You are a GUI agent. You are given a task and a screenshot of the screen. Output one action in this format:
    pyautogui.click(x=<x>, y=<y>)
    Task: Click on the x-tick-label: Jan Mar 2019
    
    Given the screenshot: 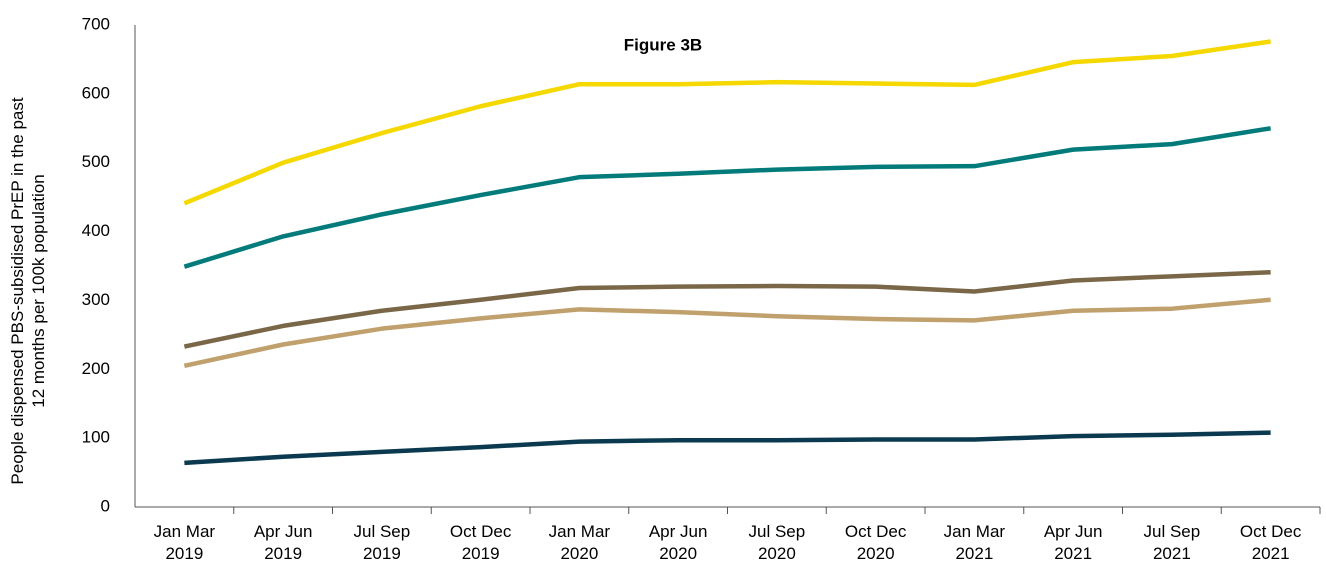 What is the action you would take?
    pyautogui.click(x=184, y=542)
    